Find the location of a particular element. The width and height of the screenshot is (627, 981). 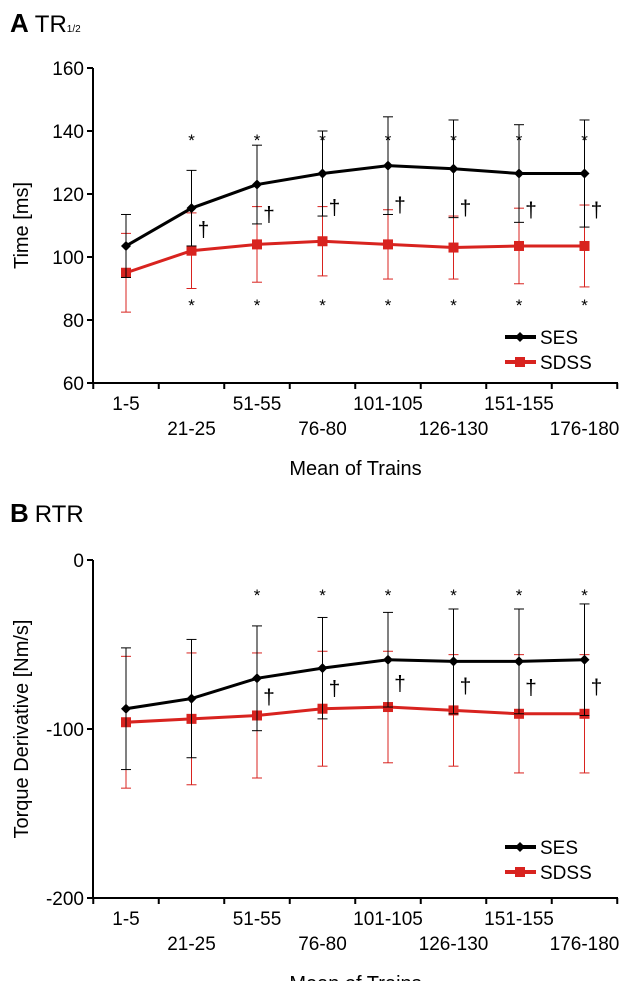

chart-b-sdss-line is located at coordinates (355, 714).